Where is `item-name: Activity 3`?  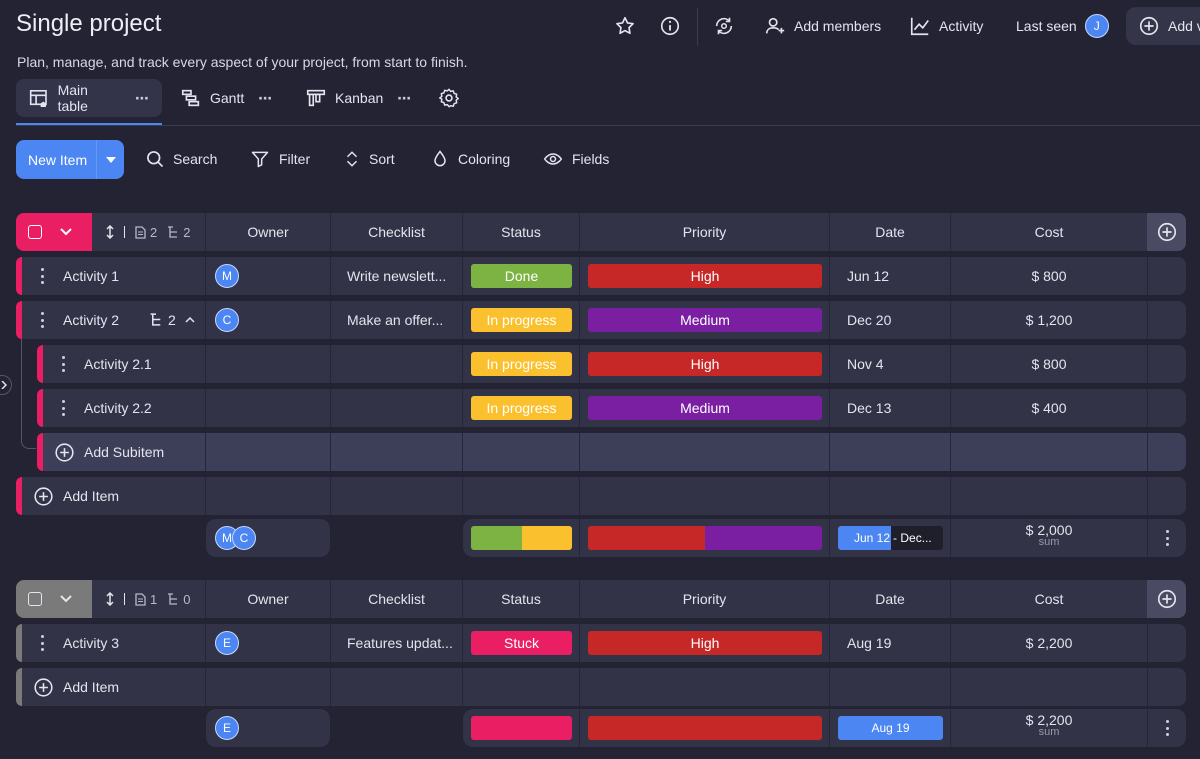
item-name: Activity 3 is located at coordinates (91, 643).